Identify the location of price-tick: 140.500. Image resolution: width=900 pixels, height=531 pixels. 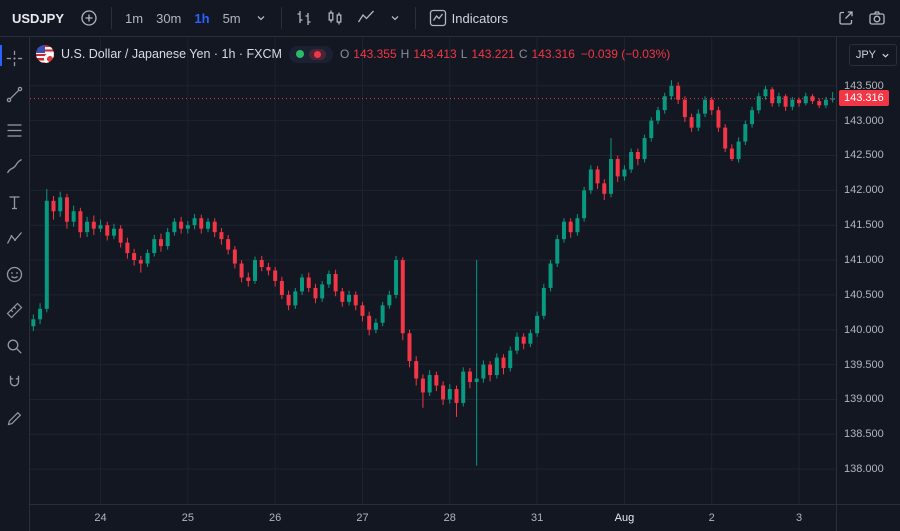
(864, 294).